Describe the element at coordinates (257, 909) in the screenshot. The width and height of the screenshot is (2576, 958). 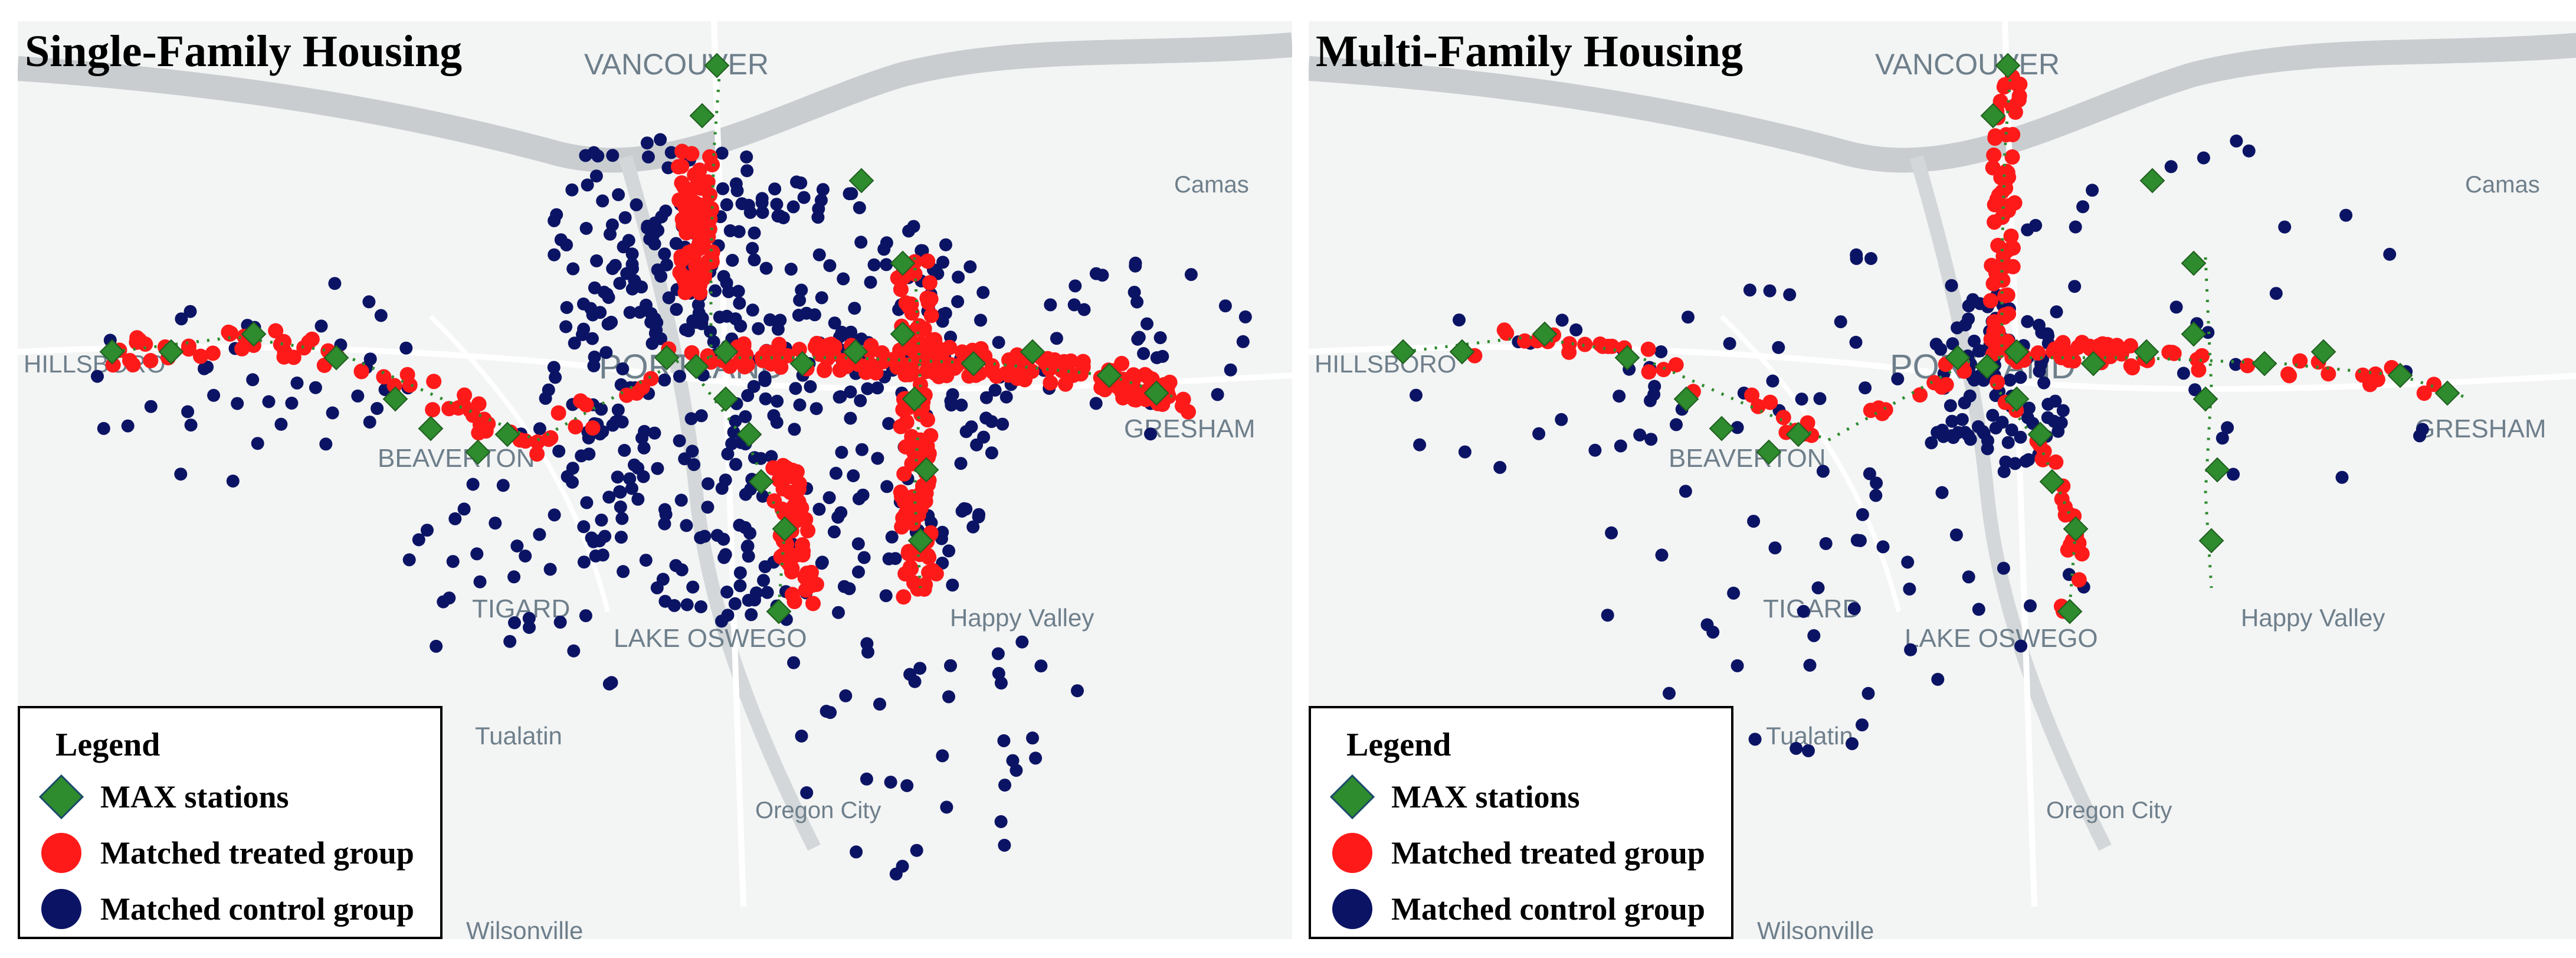
I see `legend-label: Matched control group` at that location.